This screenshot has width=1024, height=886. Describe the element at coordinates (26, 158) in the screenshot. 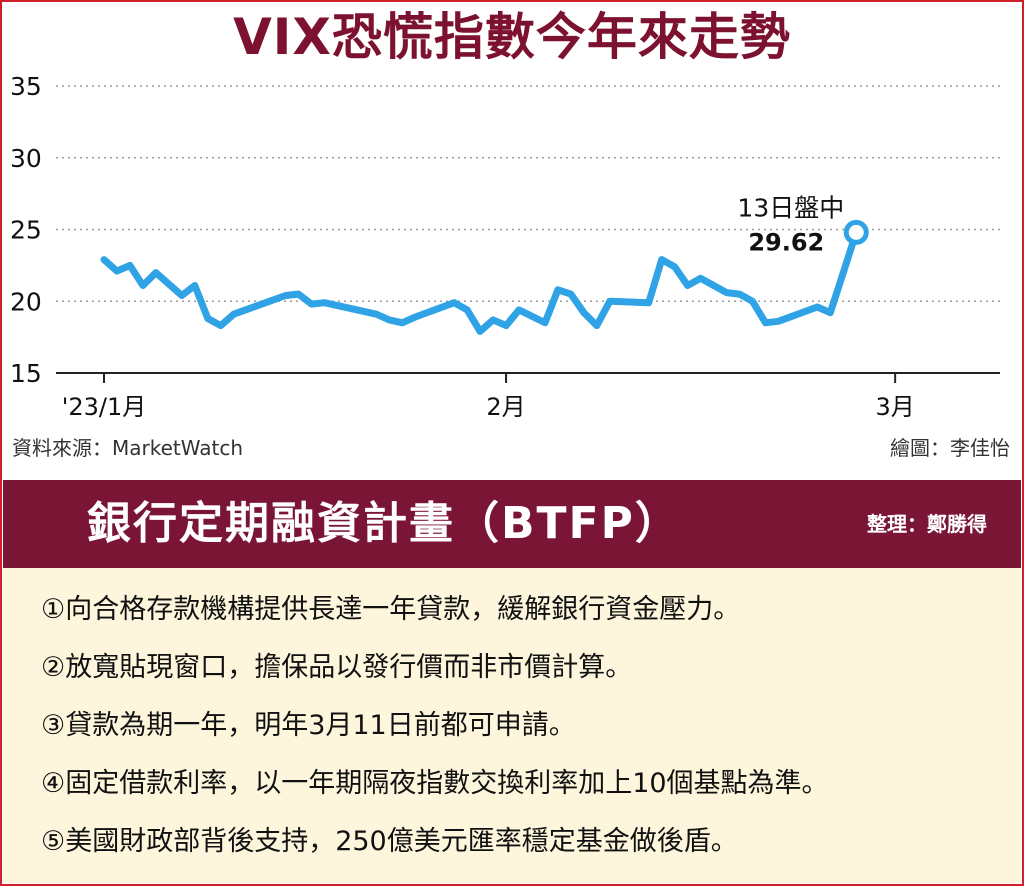

I see `y-tick-label: 30` at that location.